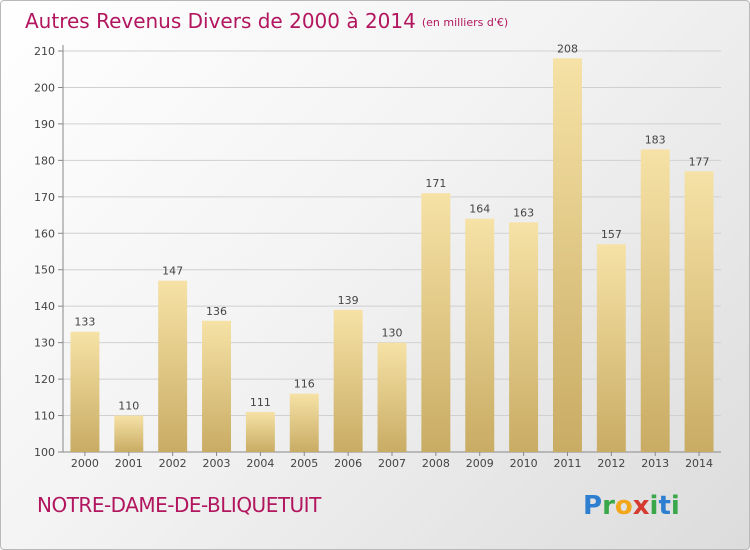 This screenshot has height=550, width=750. What do you see at coordinates (173, 463) in the screenshot?
I see `x-tick-label-2002: 2002` at bounding box center [173, 463].